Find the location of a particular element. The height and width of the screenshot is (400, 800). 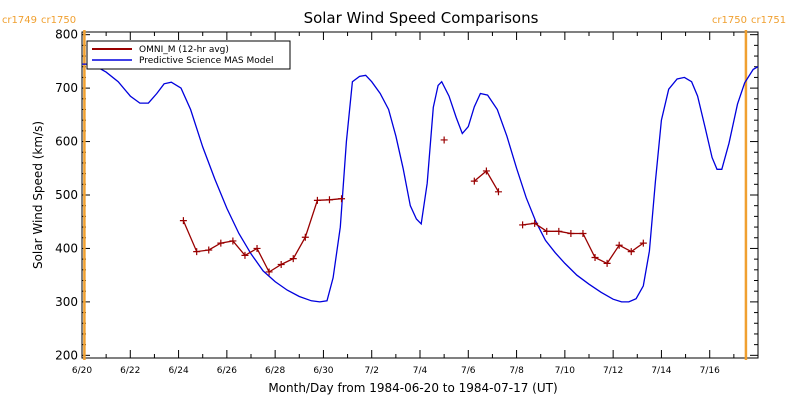

legend-box is located at coordinates (188, 55).